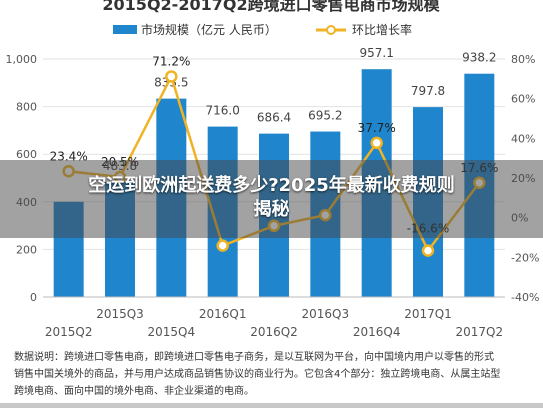 The width and height of the screenshot is (543, 408). I want to click on x-tick-label: 2015Q4, so click(172, 332).